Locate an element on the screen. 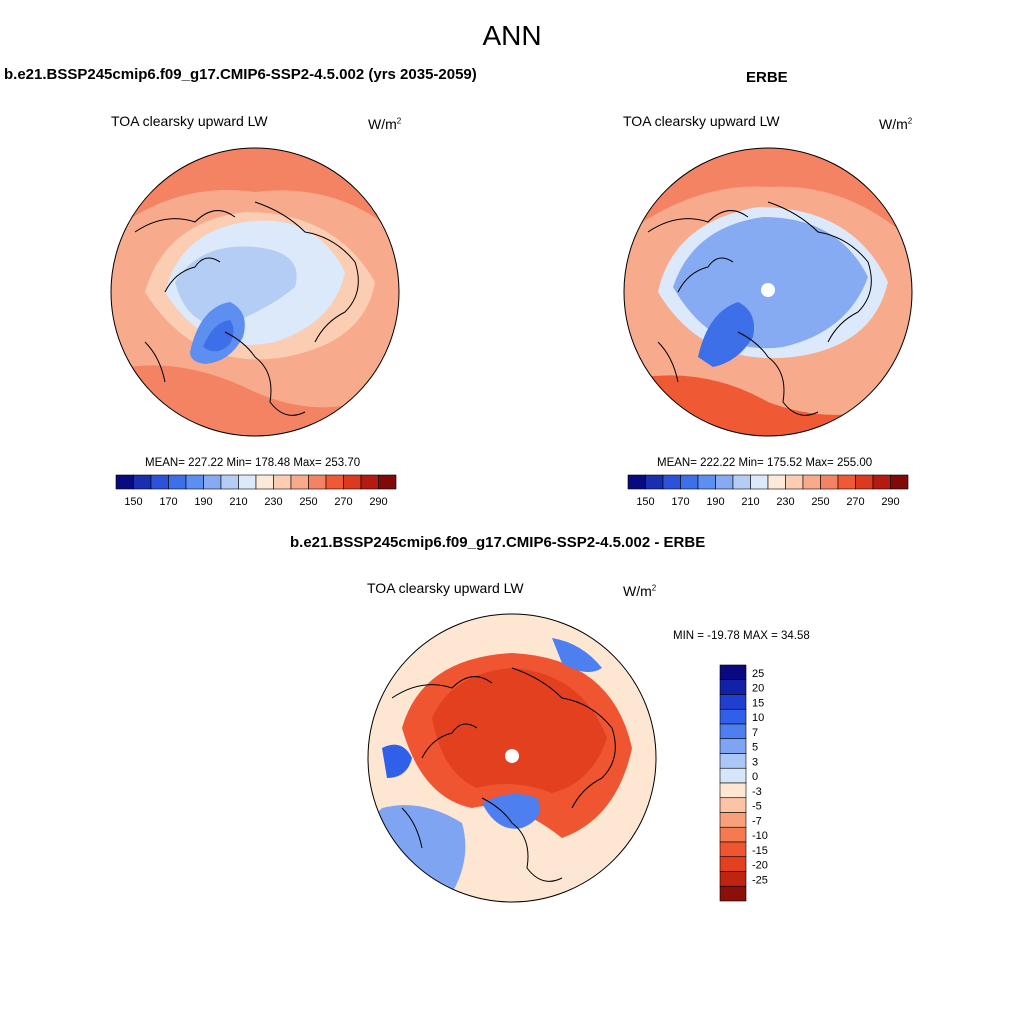 The image size is (1024, 1024). diff-colorbar: 25 20 15 10 7 5 3 0 -3 -5 -7 -10 -15 -20 -25 is located at coordinates (743, 783).